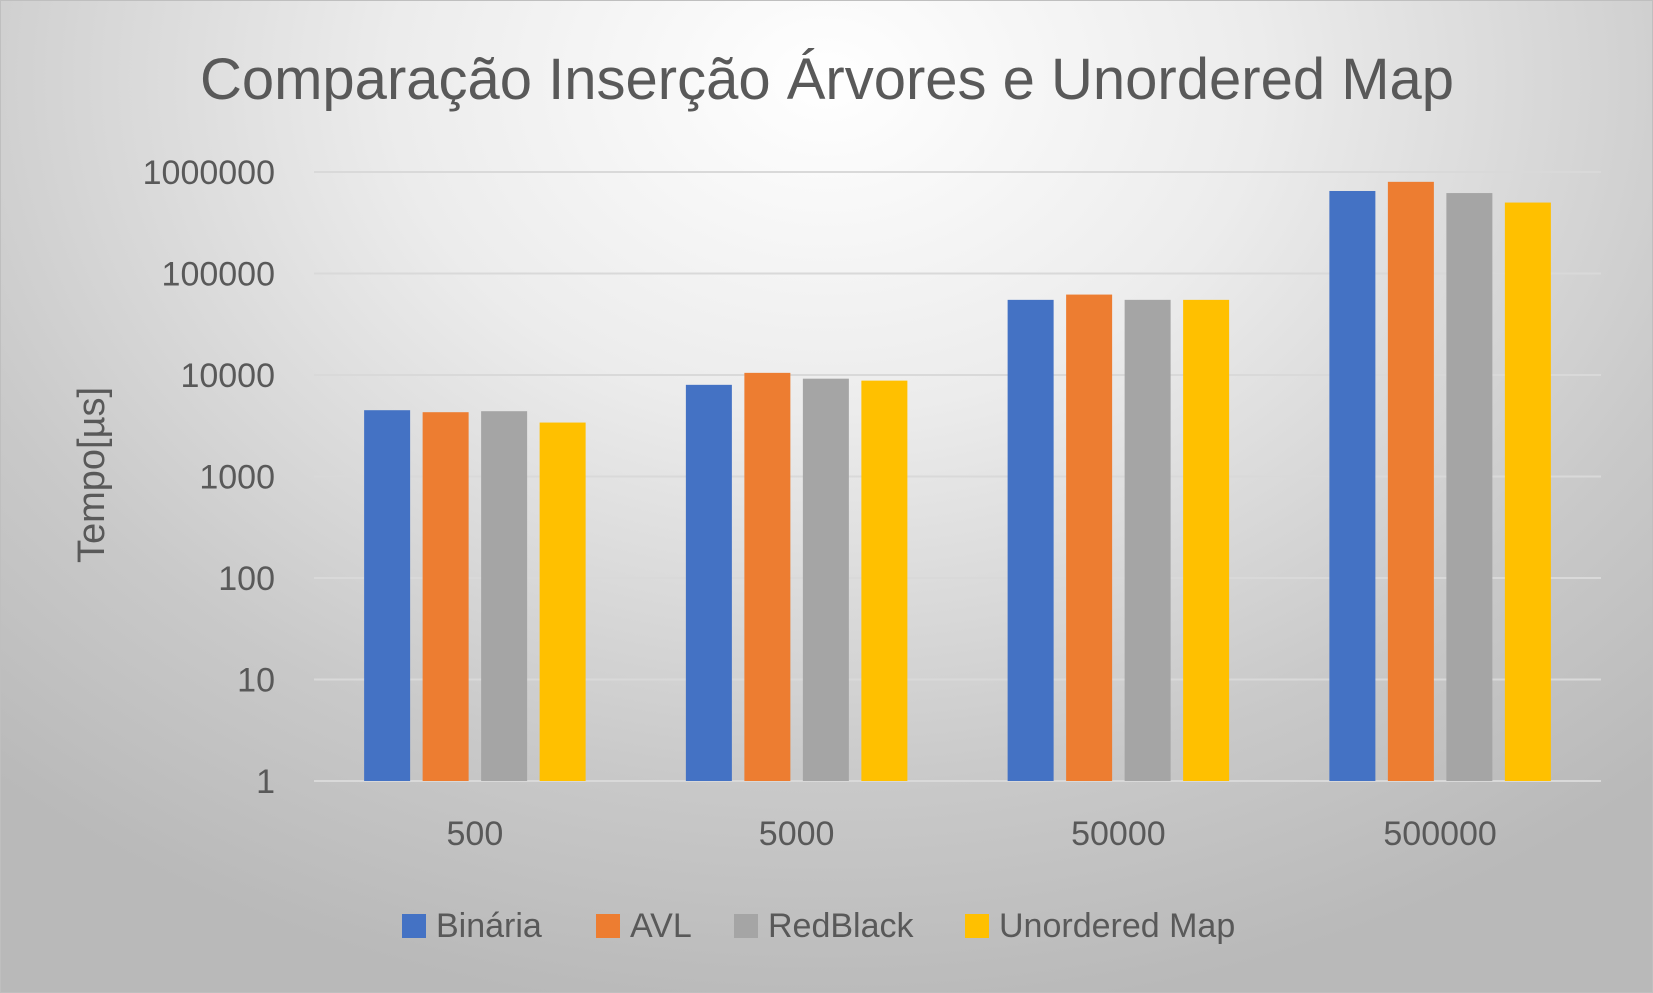 This screenshot has width=1653, height=993. I want to click on y-tick-label: 1000000, so click(209, 173).